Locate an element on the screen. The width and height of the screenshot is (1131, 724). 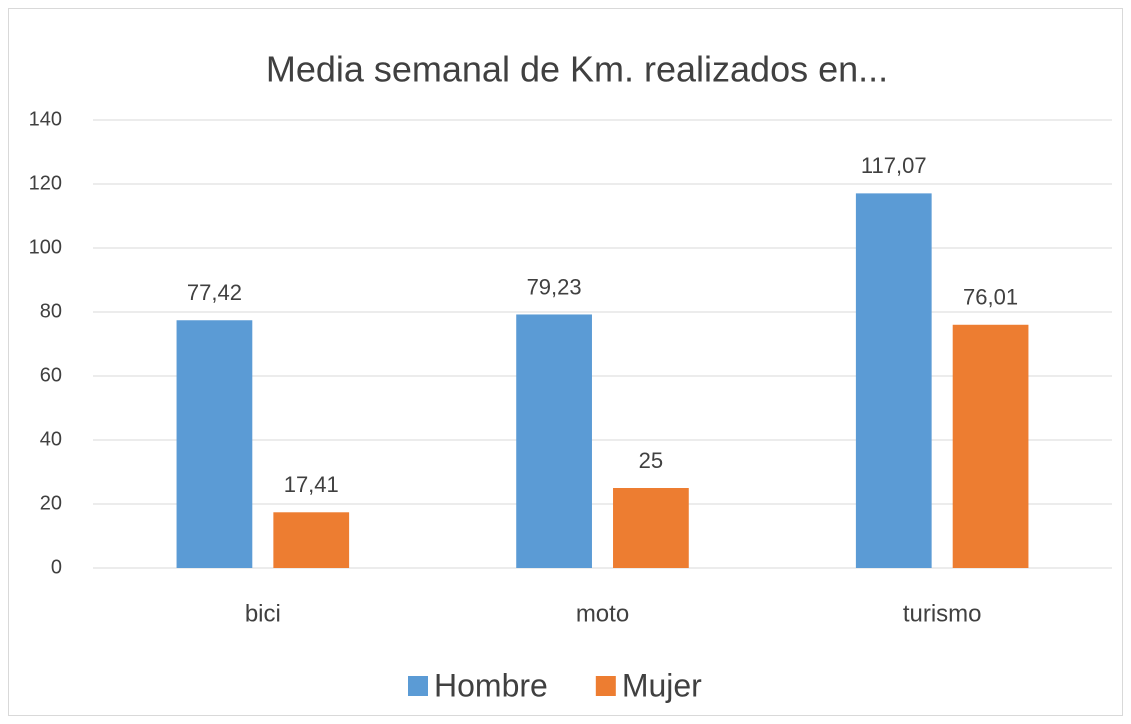
x-tick-label: turismo is located at coordinates (942, 613).